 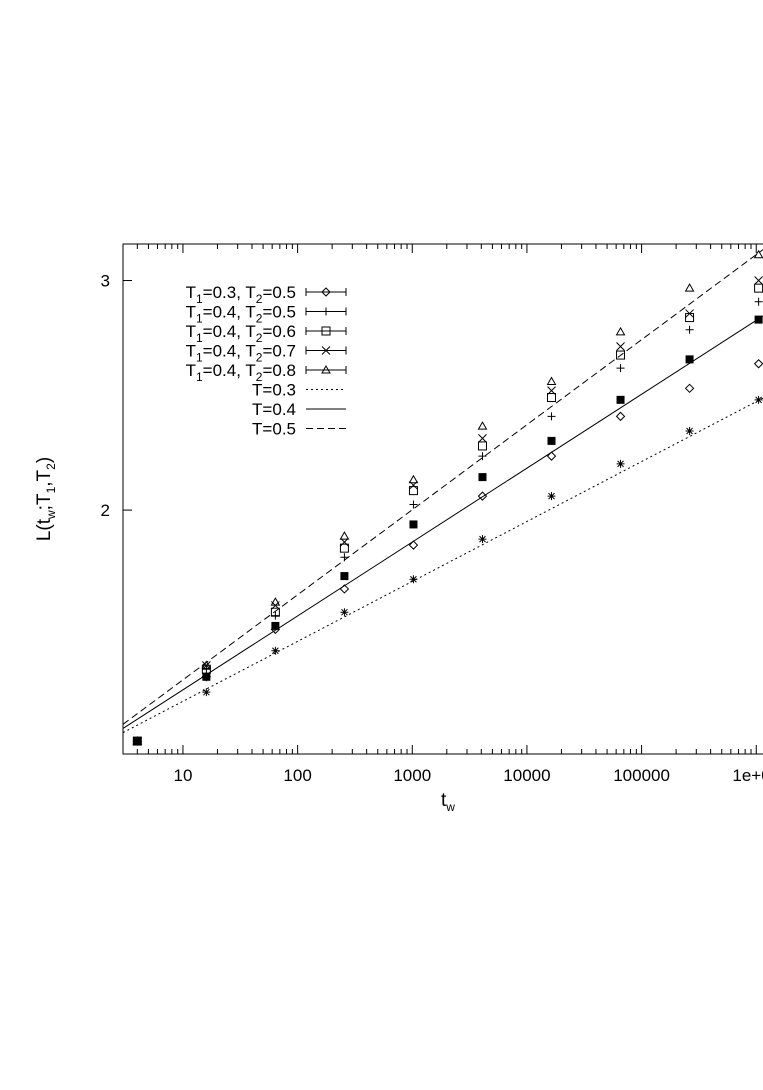 What do you see at coordinates (274, 409) in the screenshot?
I see `legend-label: T=0.4` at bounding box center [274, 409].